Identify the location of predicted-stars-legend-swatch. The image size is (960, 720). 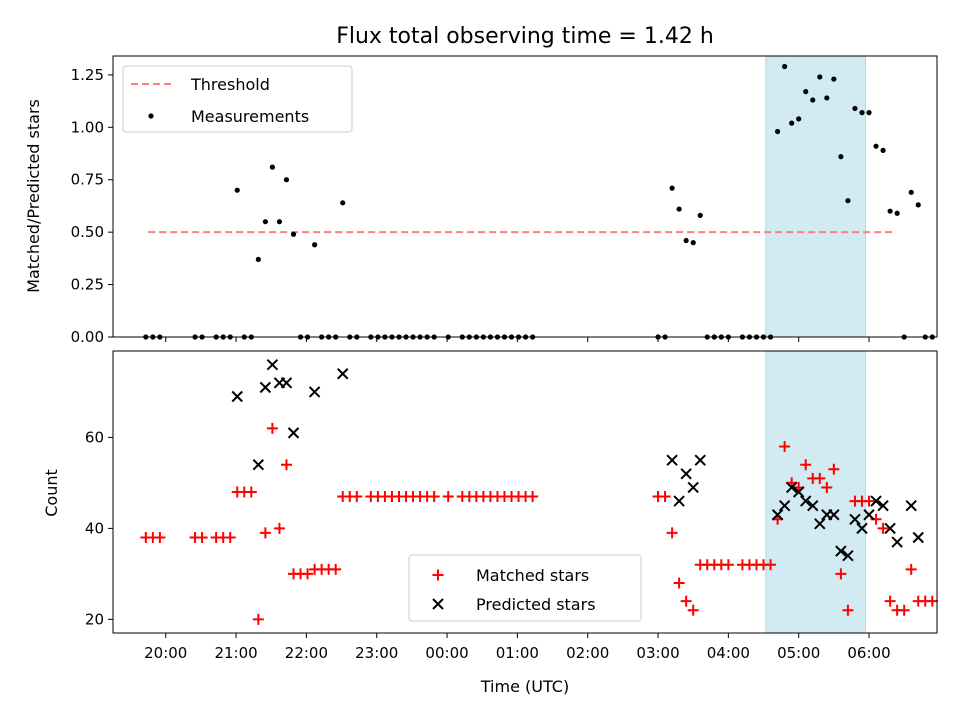
(438, 604).